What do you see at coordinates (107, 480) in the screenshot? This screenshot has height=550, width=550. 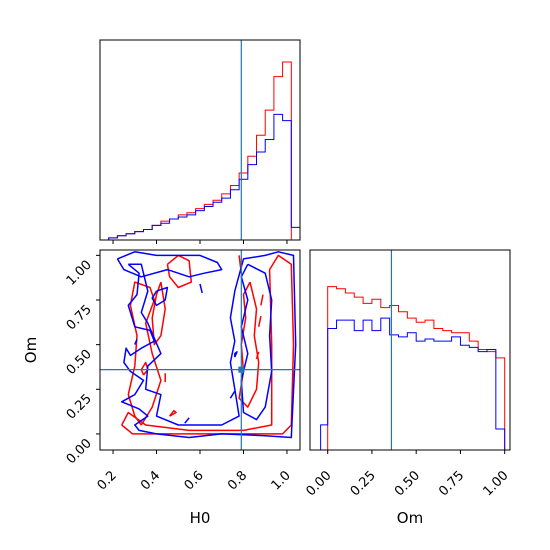 I see `h0-tick-label-0: 0.2` at bounding box center [107, 480].